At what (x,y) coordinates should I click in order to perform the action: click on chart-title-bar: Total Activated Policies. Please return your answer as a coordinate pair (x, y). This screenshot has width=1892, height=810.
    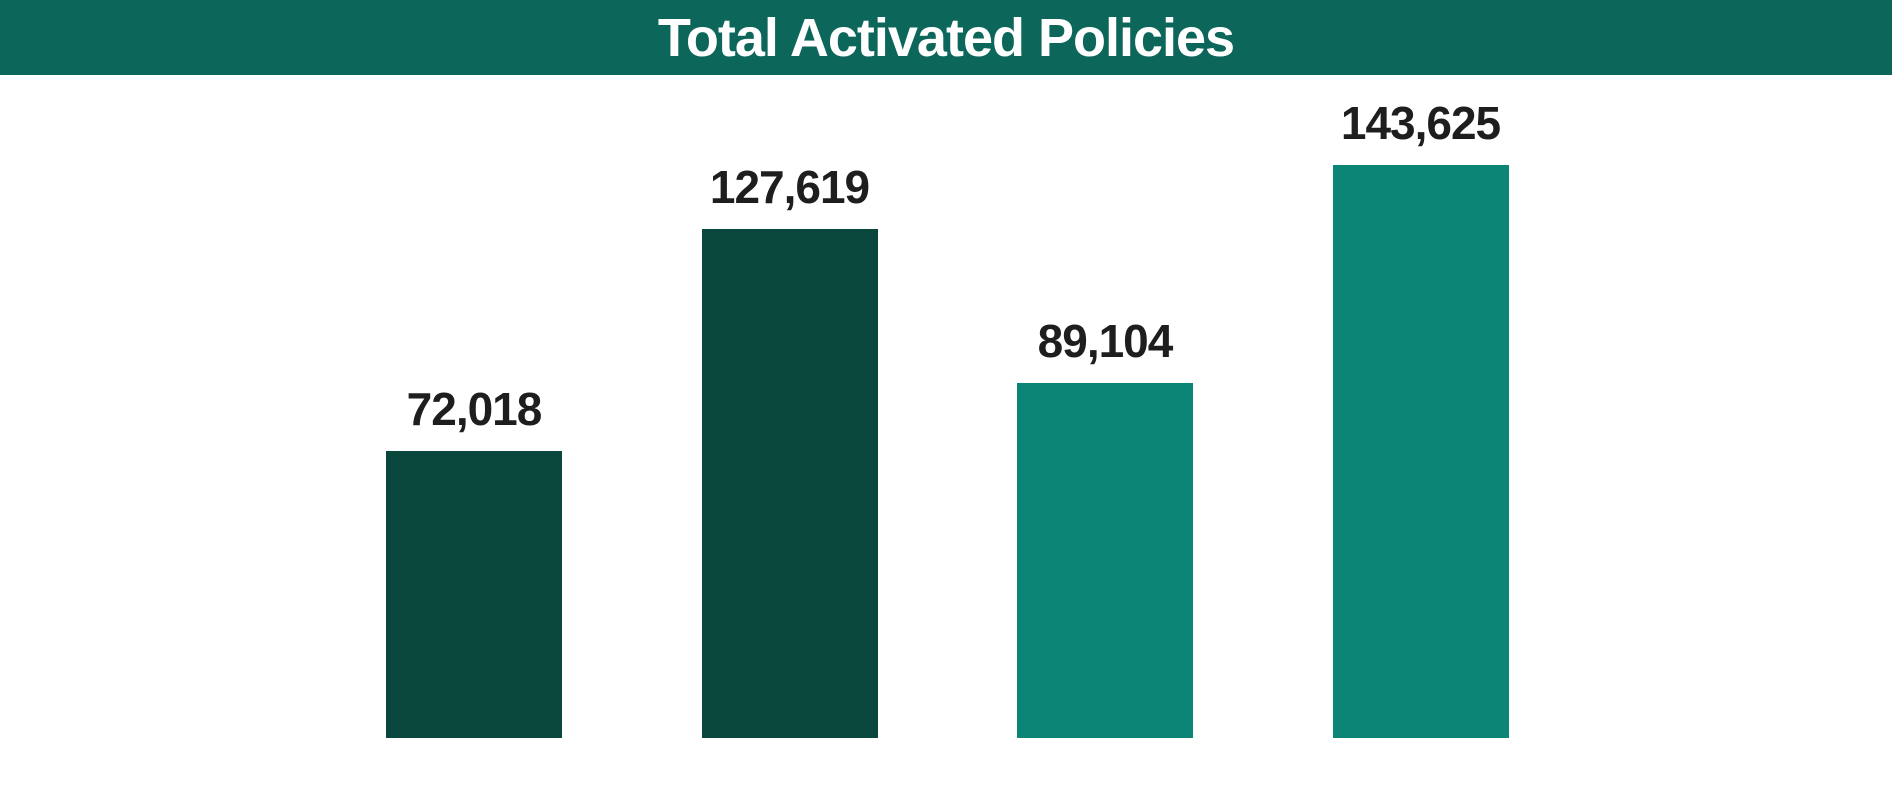
    Looking at the image, I should click on (946, 37).